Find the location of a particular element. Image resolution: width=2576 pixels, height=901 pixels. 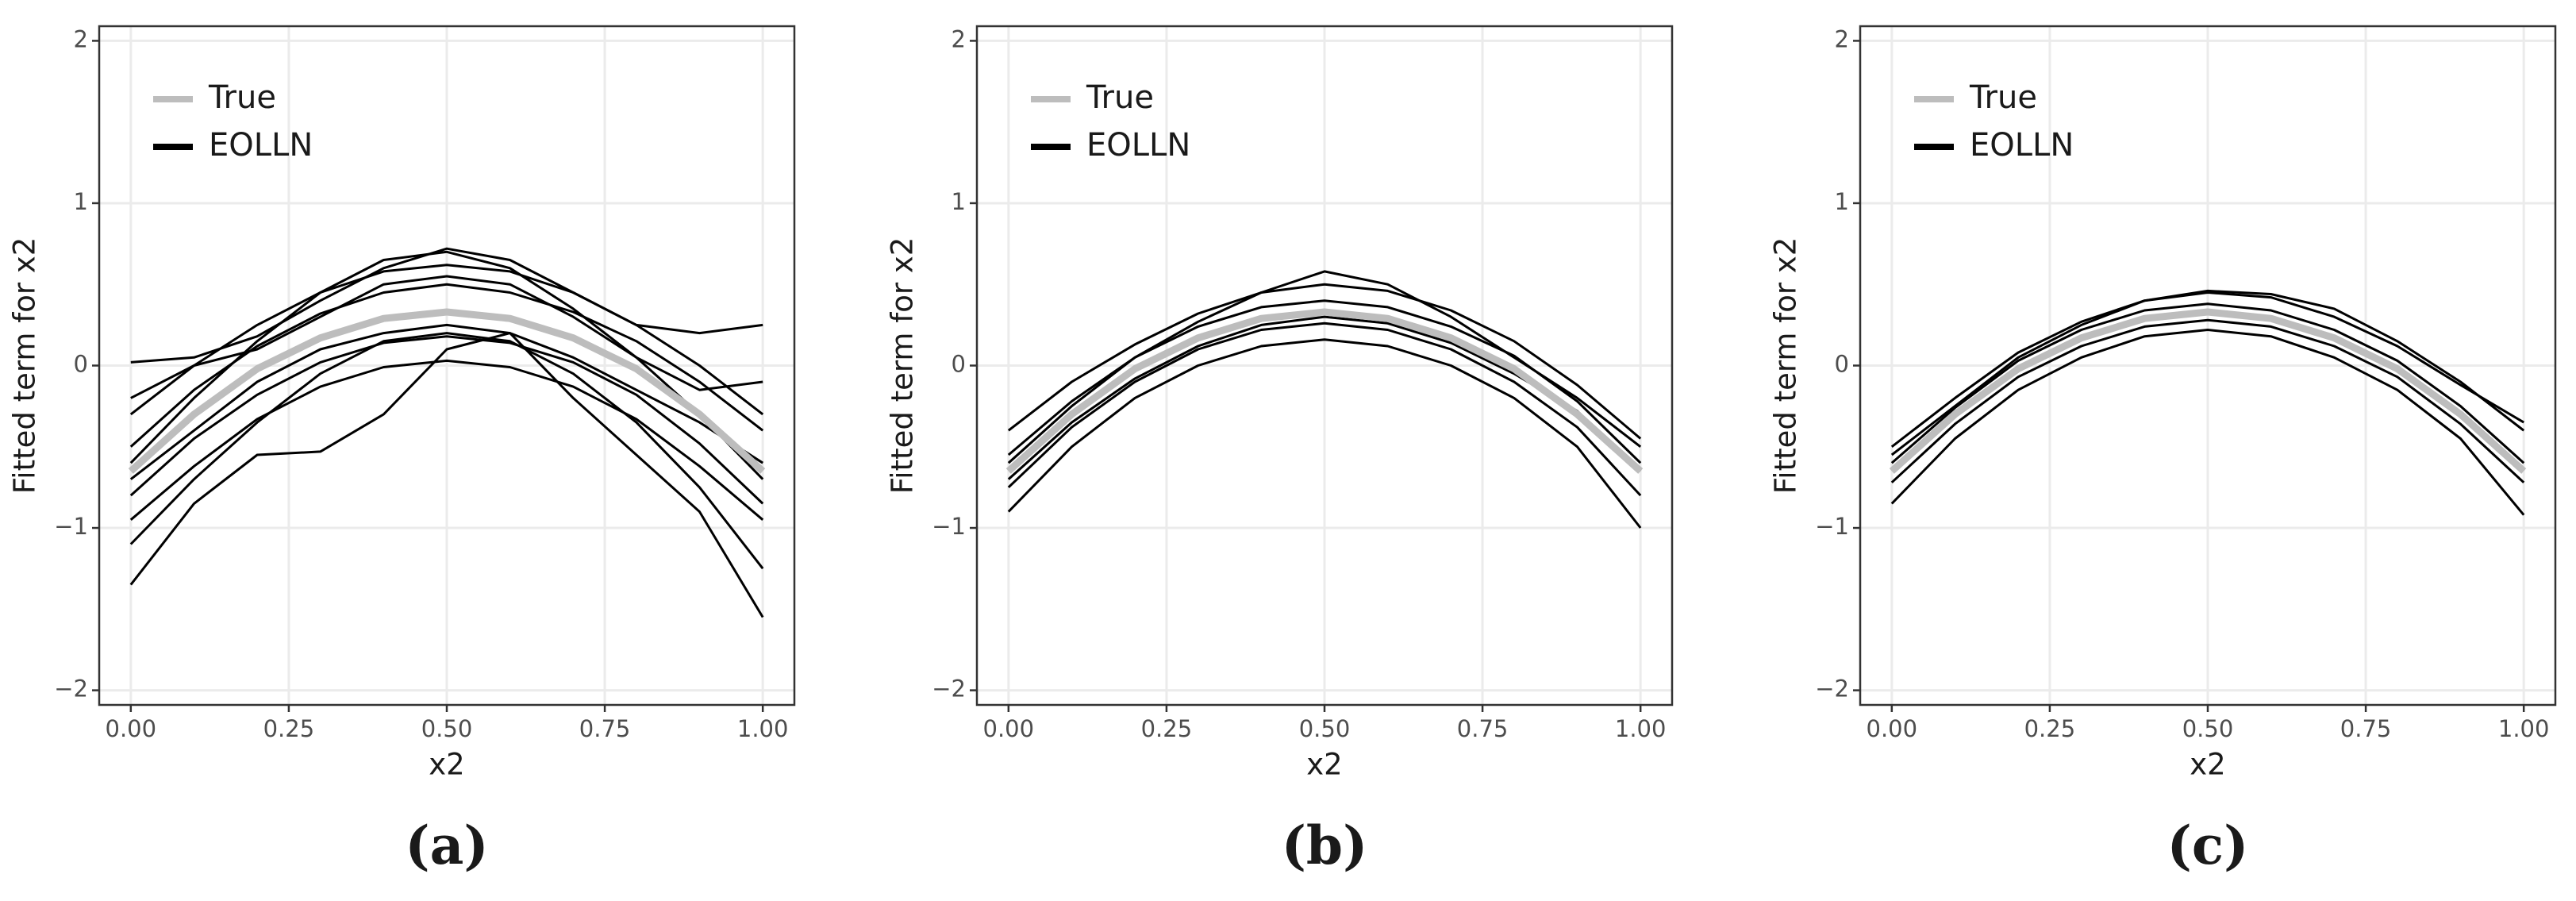

subcaption: (b) is located at coordinates (1325, 845).